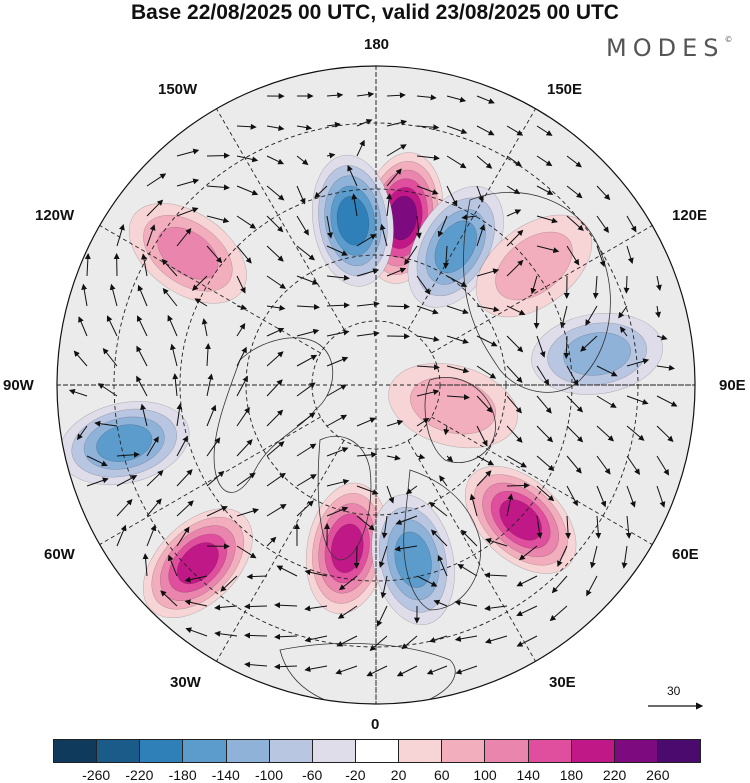 This screenshot has width=750, height=783. What do you see at coordinates (665, 48) in the screenshot?
I see `brand-text: MODES` at bounding box center [665, 48].